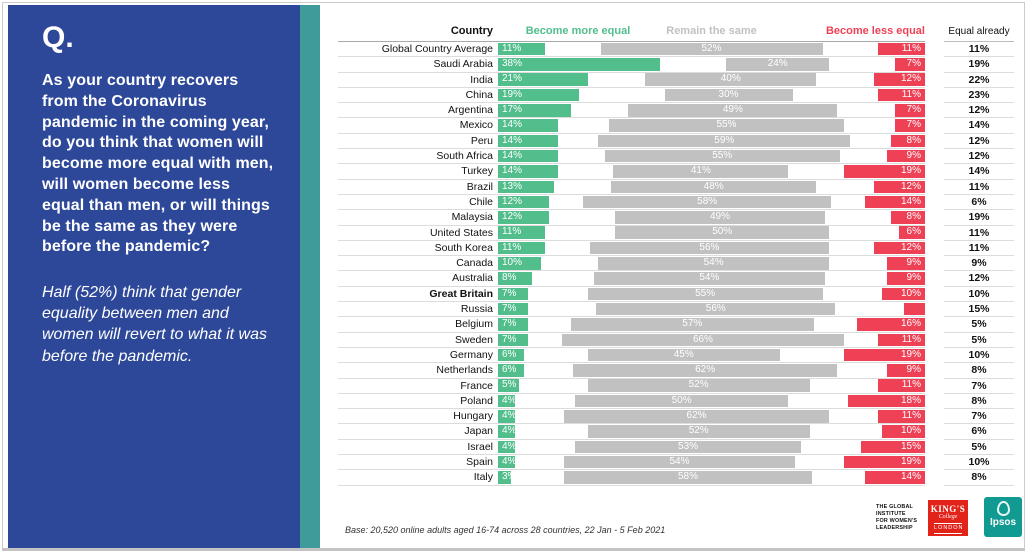  I want to click on bar-remain-the-same: 49%, so click(733, 110).